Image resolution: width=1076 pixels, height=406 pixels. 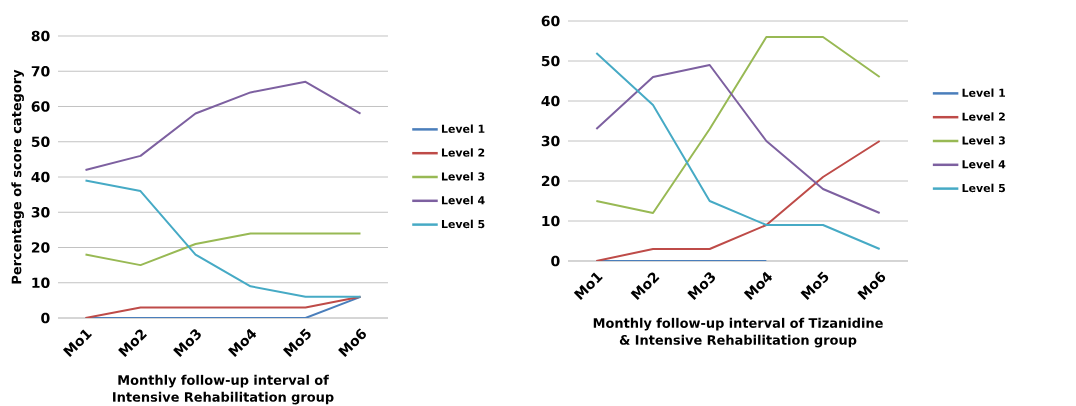 What do you see at coordinates (223, 389) in the screenshot?
I see `x-axis-title: Monthly follow-up interval of Intensive Rehabilitation group` at bounding box center [223, 389].